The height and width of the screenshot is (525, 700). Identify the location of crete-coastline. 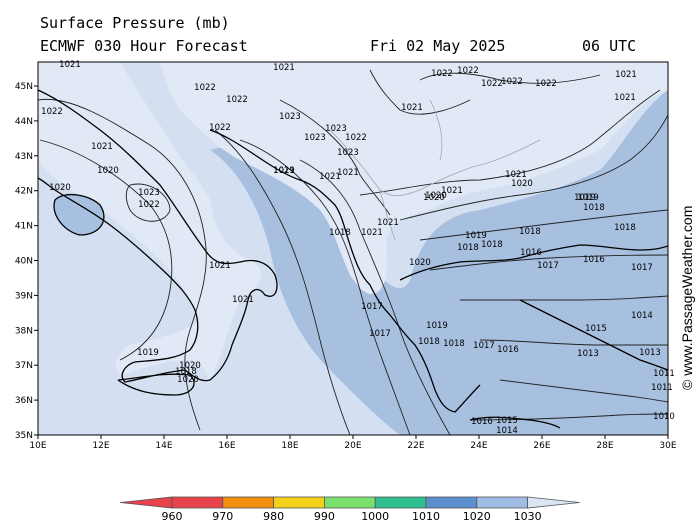
(515, 422).